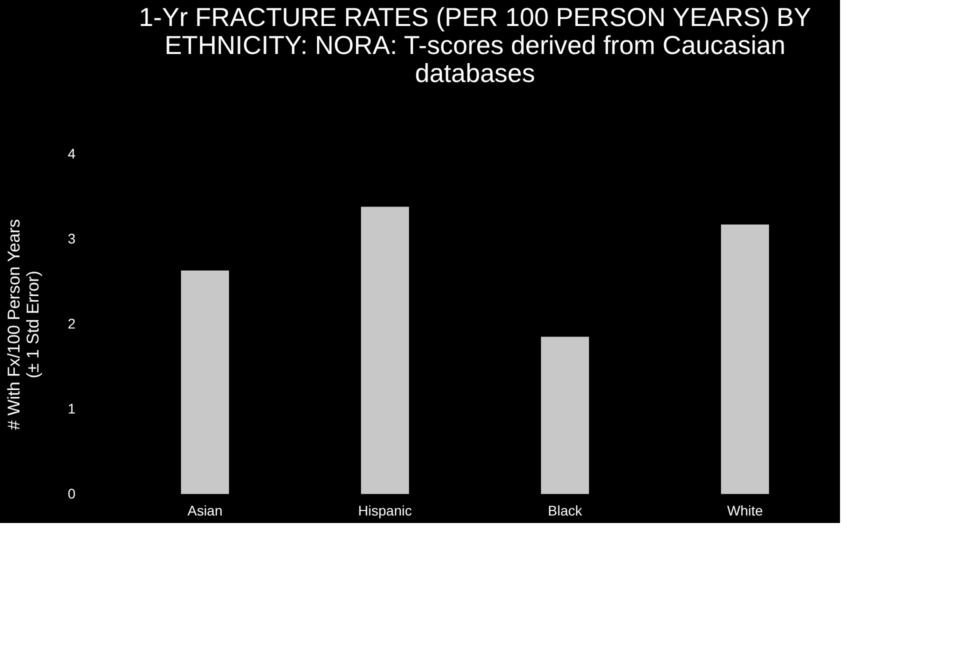 Image resolution: width=954 pixels, height=656 pixels. Describe the element at coordinates (23, 324) in the screenshot. I see `y-axis-title: # With Fx/100 Person Years (± 1 Std Error)` at that location.